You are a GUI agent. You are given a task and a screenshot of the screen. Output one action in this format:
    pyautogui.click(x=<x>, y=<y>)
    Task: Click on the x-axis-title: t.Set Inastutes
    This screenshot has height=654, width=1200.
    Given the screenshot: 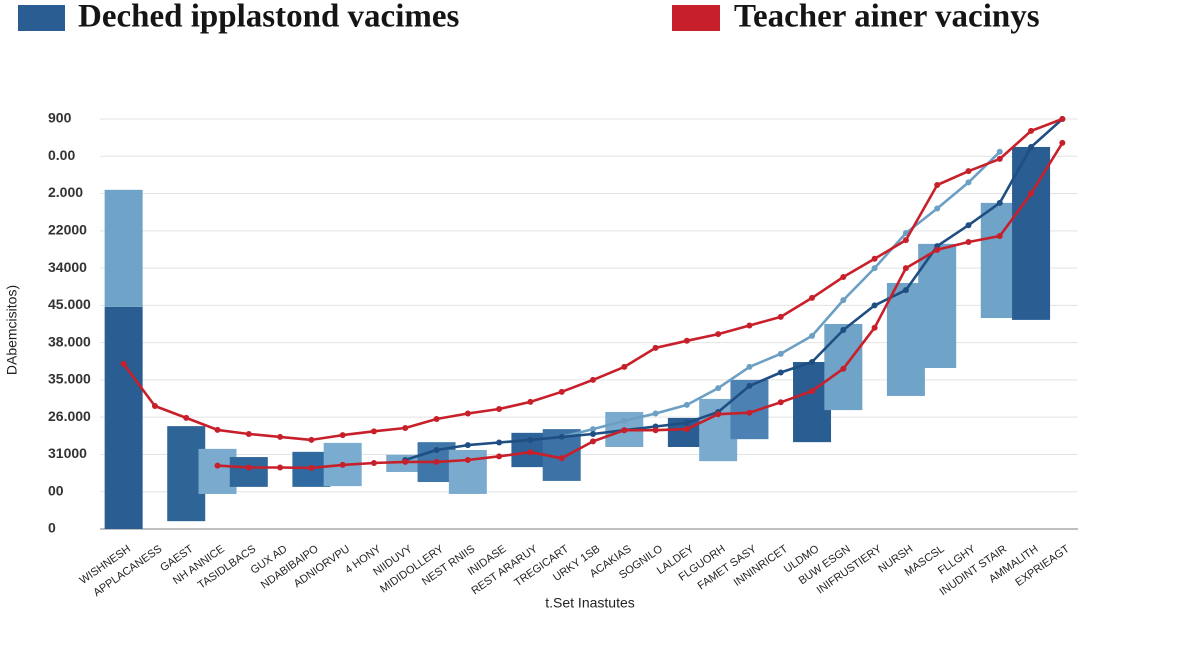 What is the action you would take?
    pyautogui.click(x=590, y=603)
    